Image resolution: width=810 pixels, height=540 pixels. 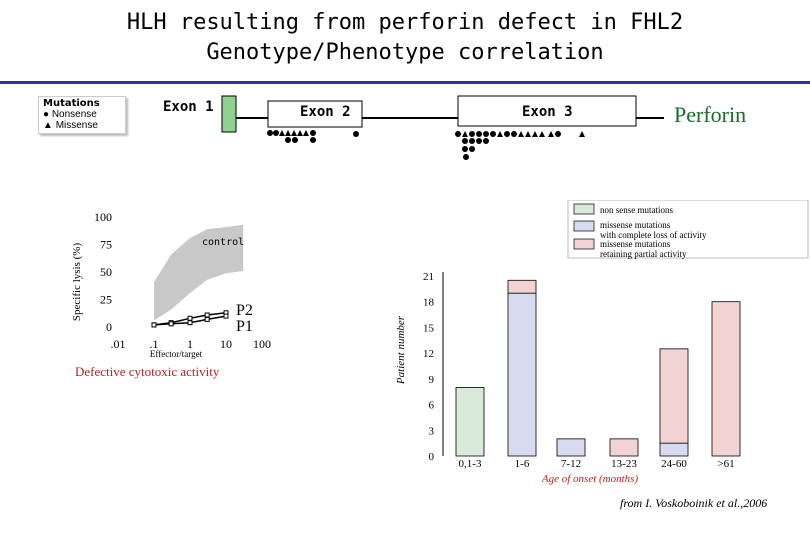 What do you see at coordinates (590, 479) in the screenshot?
I see `bar-x-axis-label: Age of onset (months)` at bounding box center [590, 479].